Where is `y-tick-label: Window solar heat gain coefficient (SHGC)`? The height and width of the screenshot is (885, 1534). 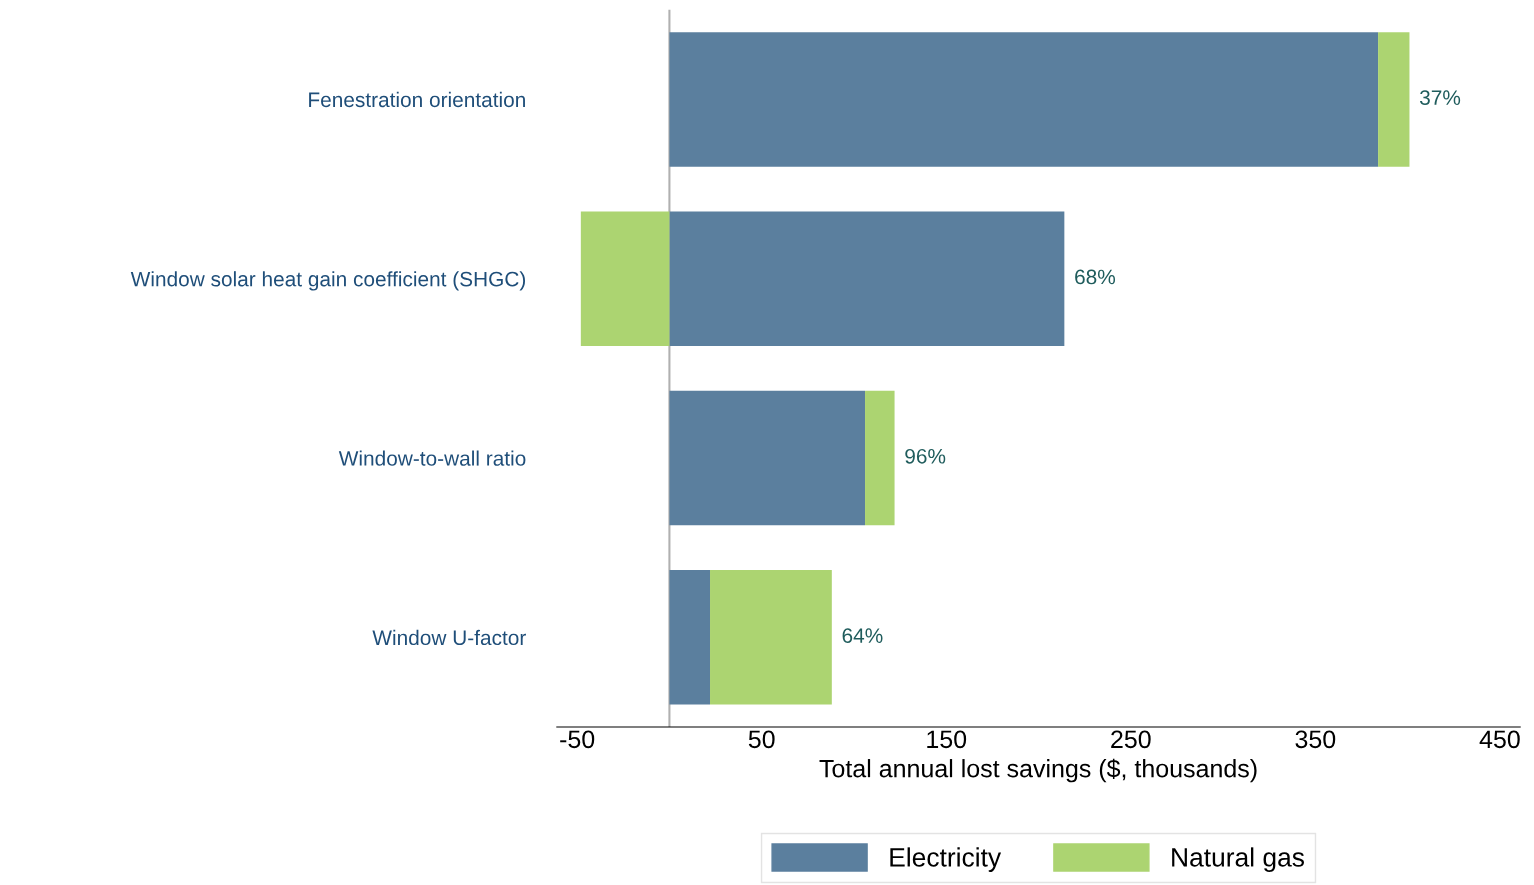
y-tick-label: Window solar heat gain coefficient (SHGC) is located at coordinates (328, 281).